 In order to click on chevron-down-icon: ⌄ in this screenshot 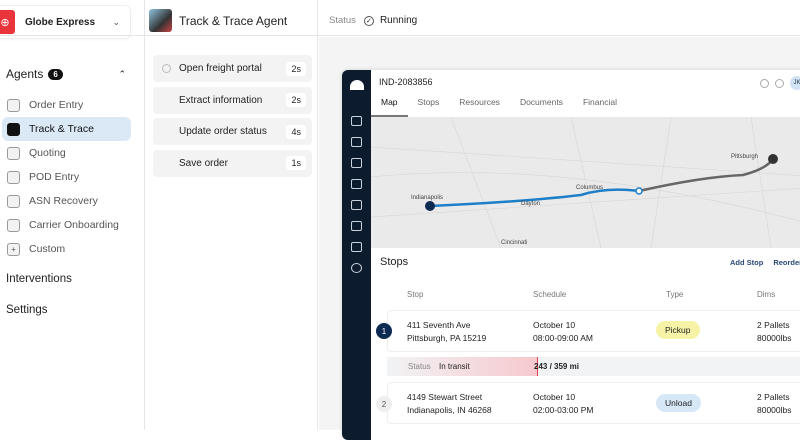, I will do `click(116, 21)`.